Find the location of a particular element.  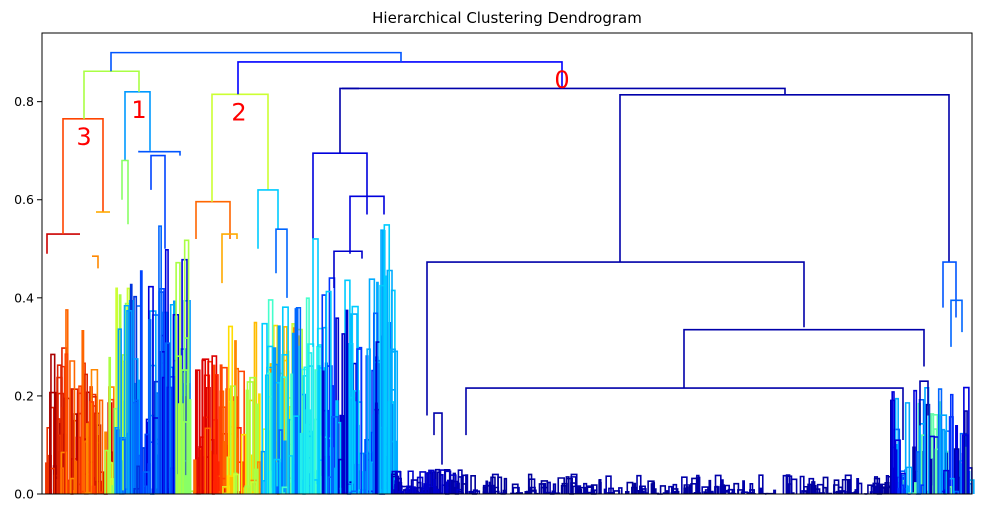

cluster-label-1: 1 is located at coordinates (138, 110).